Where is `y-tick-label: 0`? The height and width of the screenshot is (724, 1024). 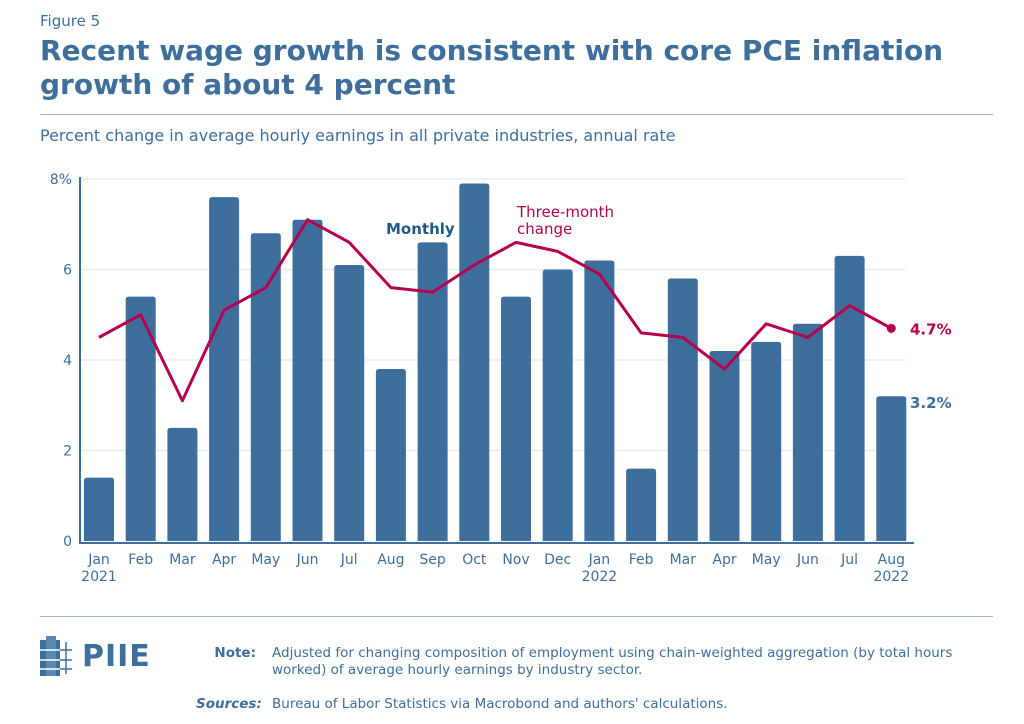
y-tick-label: 0 is located at coordinates (67, 542).